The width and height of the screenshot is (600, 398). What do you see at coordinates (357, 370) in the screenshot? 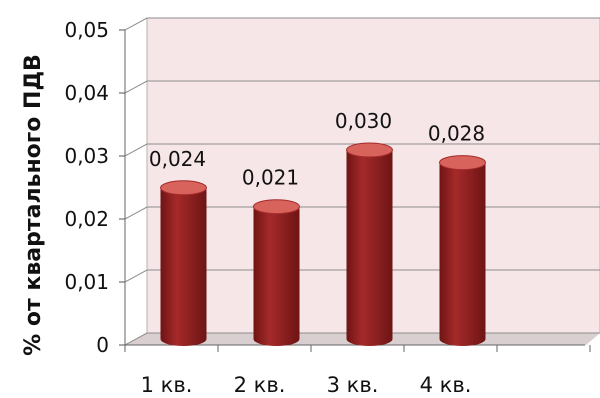
I see `x-axis: 1 кв. 2 кв. 3 кв. 4 кв.` at bounding box center [357, 370].